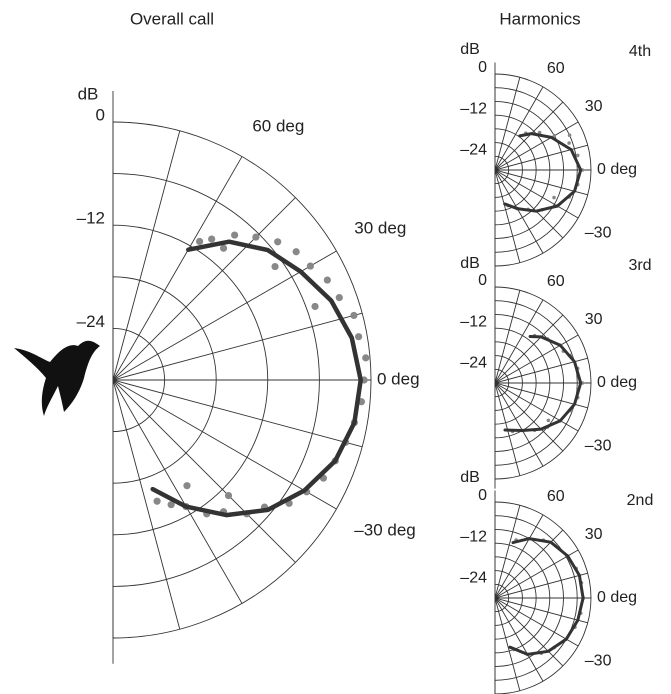 The height and width of the screenshot is (694, 671). Describe the element at coordinates (57, 378) in the screenshot. I see `bat-silhouette` at that location.